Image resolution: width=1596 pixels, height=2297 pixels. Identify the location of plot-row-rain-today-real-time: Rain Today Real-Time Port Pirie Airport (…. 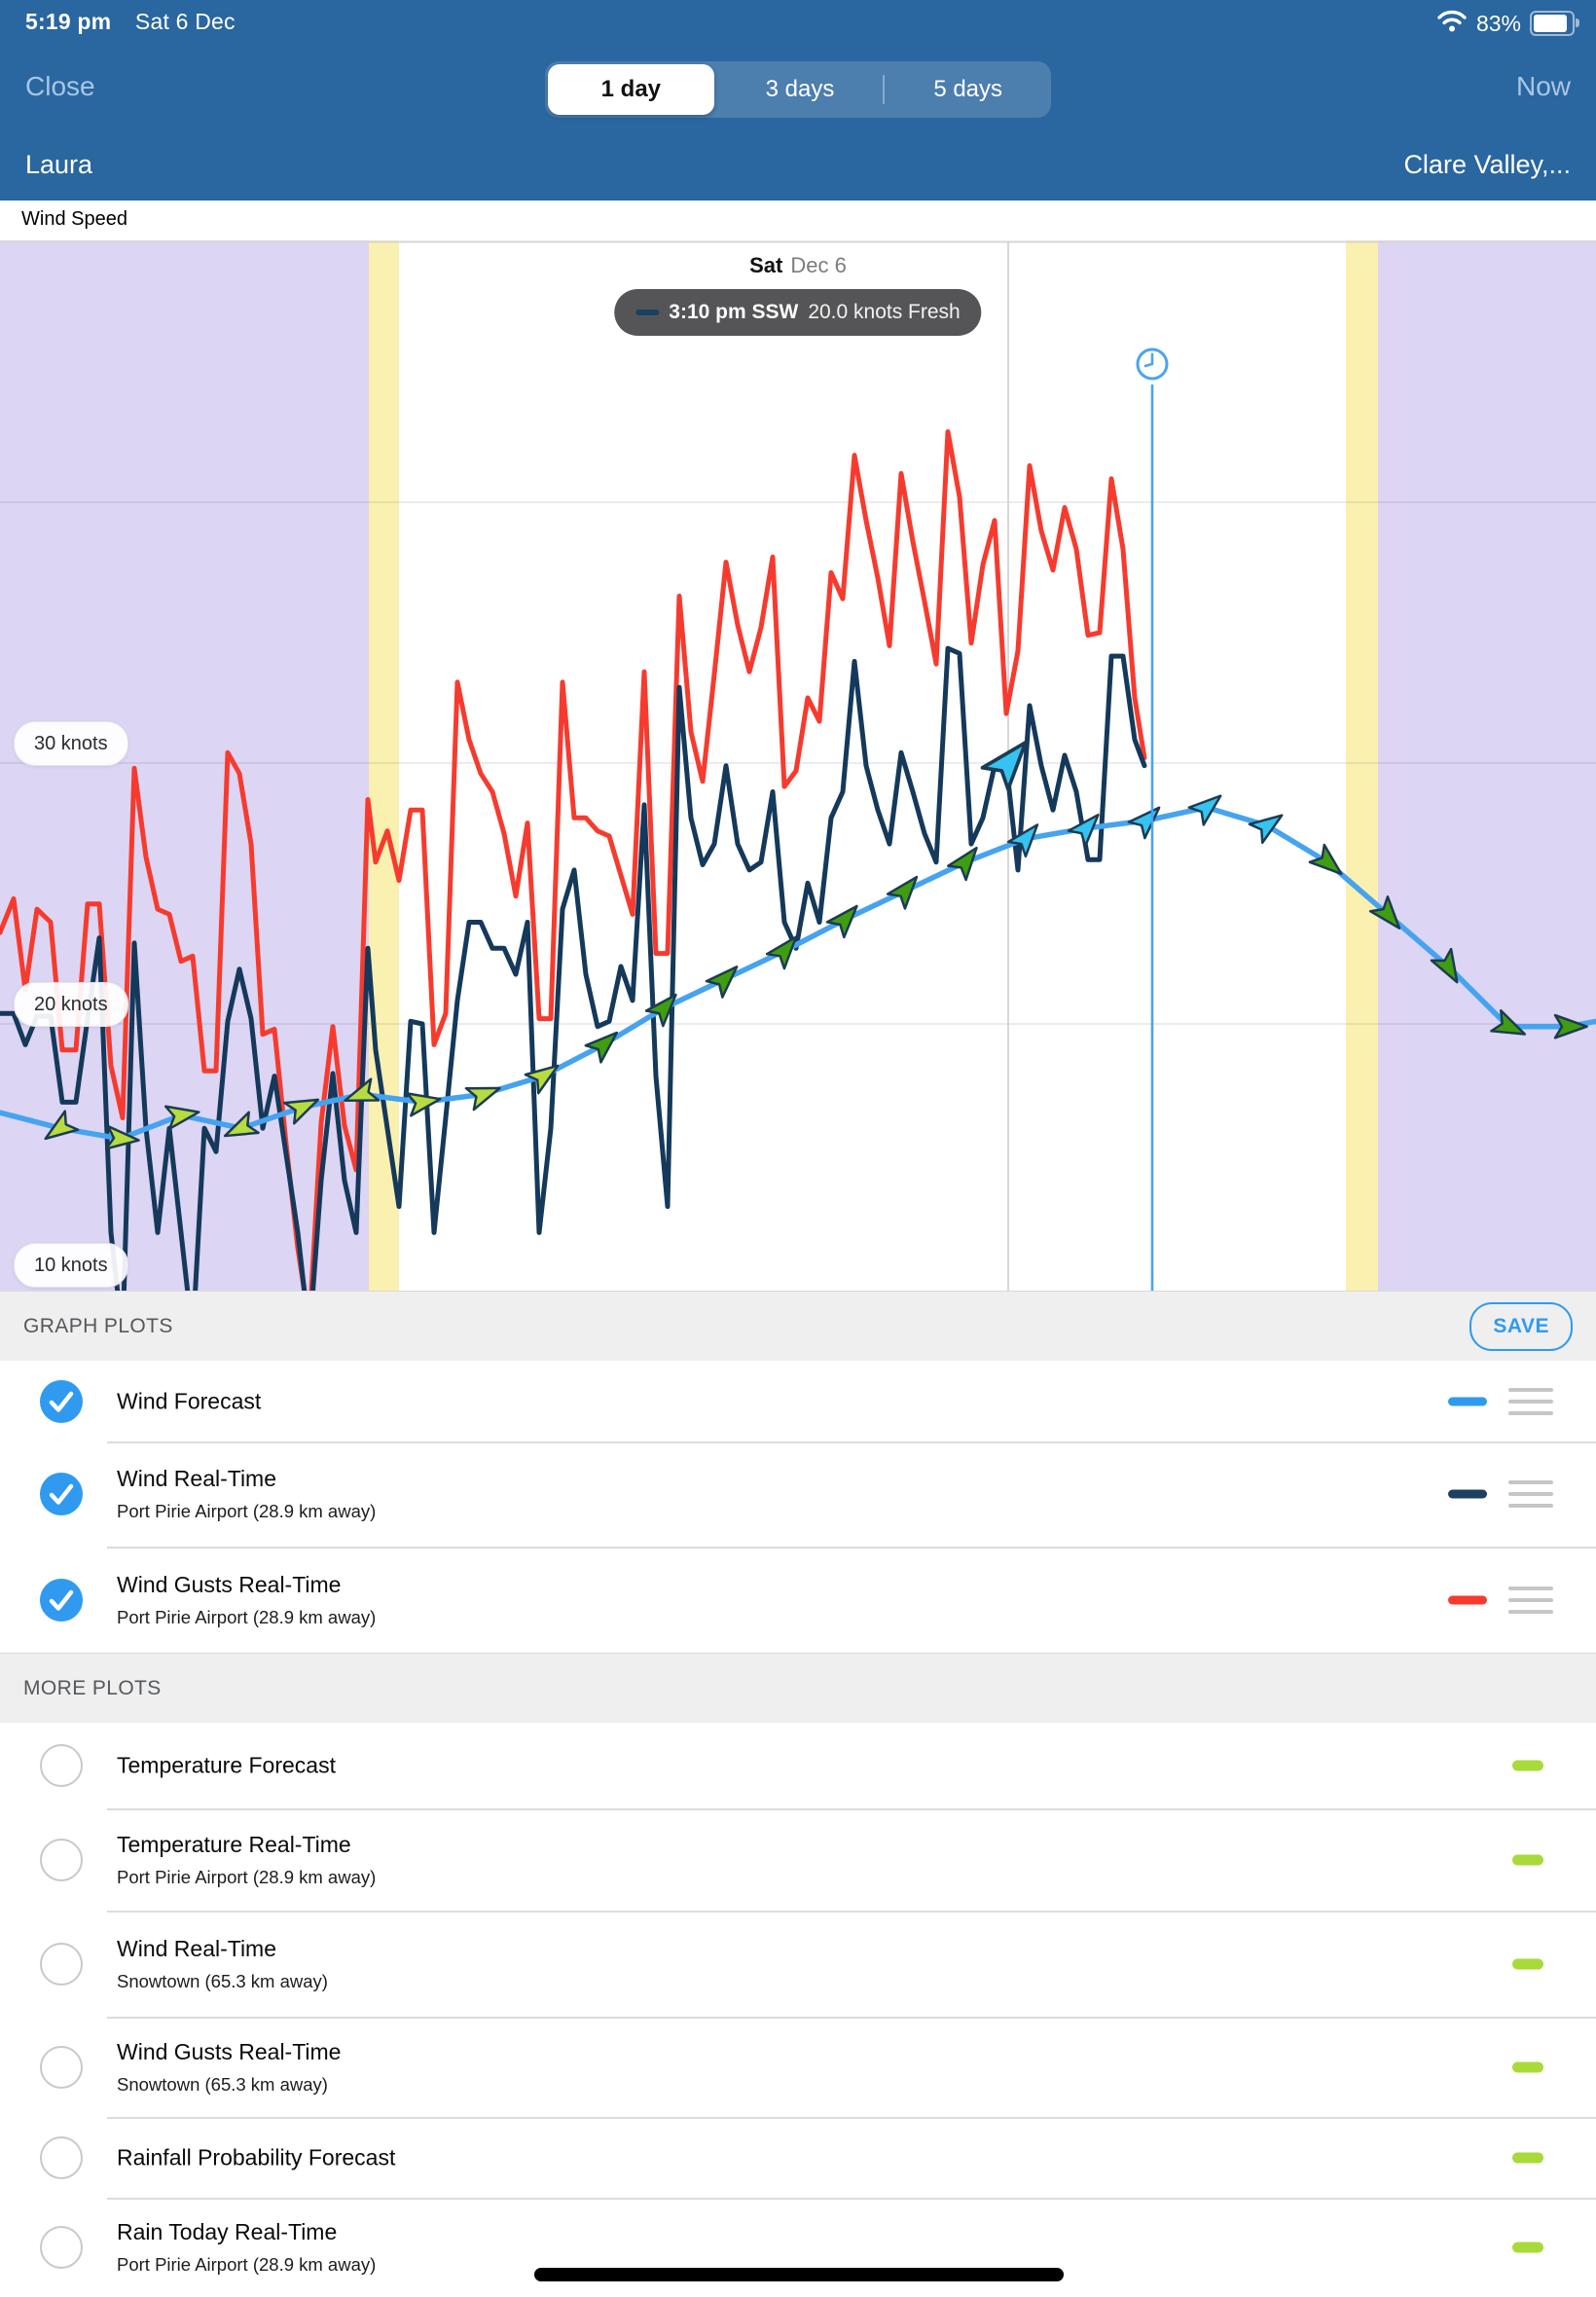
(798, 2247).